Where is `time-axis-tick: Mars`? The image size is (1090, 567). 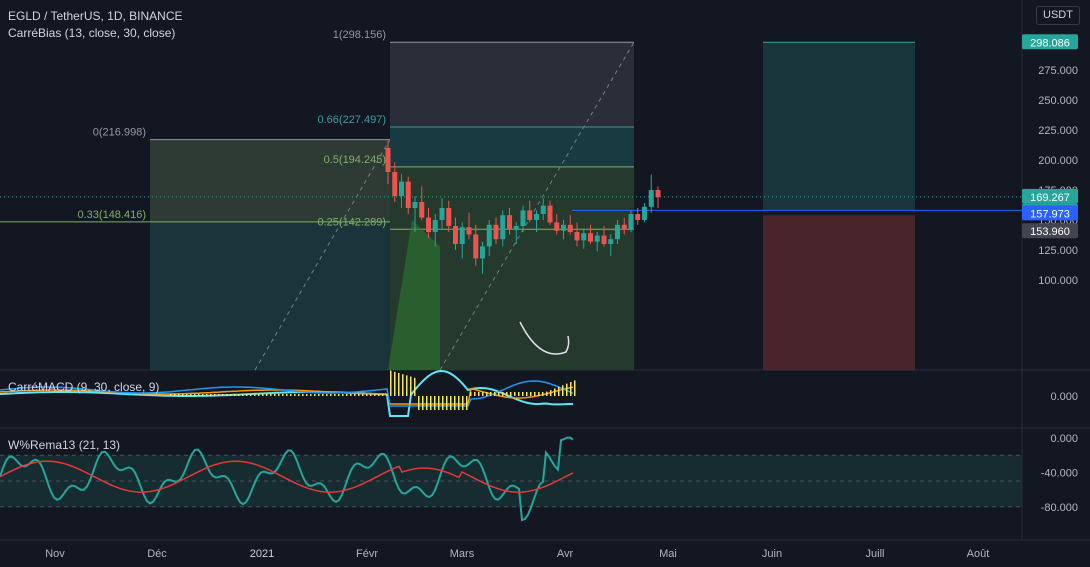 time-axis-tick: Mars is located at coordinates (462, 554).